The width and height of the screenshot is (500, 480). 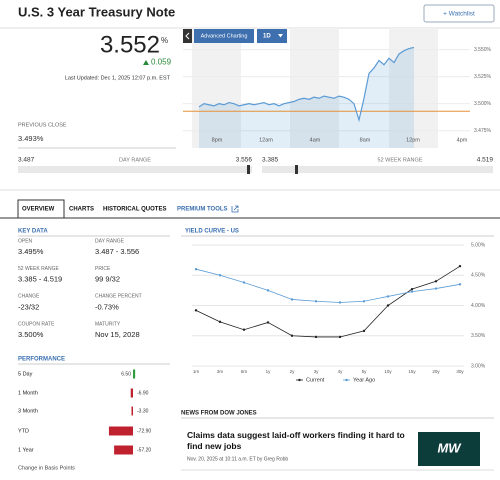 I want to click on watchlist-label: + Watchlist, so click(x=459, y=14).